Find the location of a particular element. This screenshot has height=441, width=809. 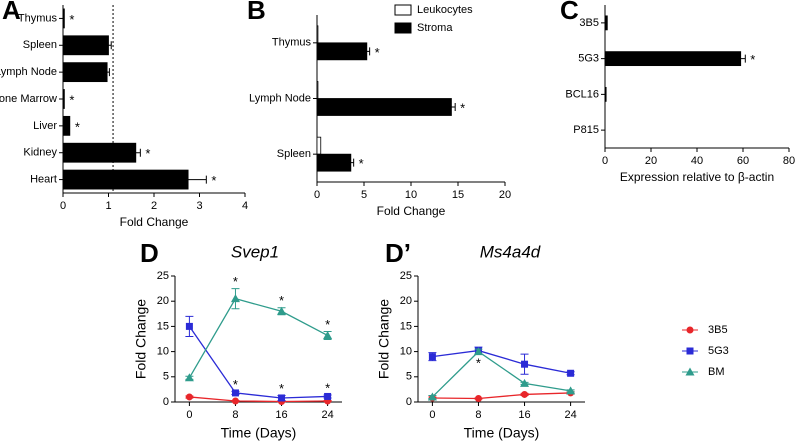

panel-label: C is located at coordinates (569, 12).